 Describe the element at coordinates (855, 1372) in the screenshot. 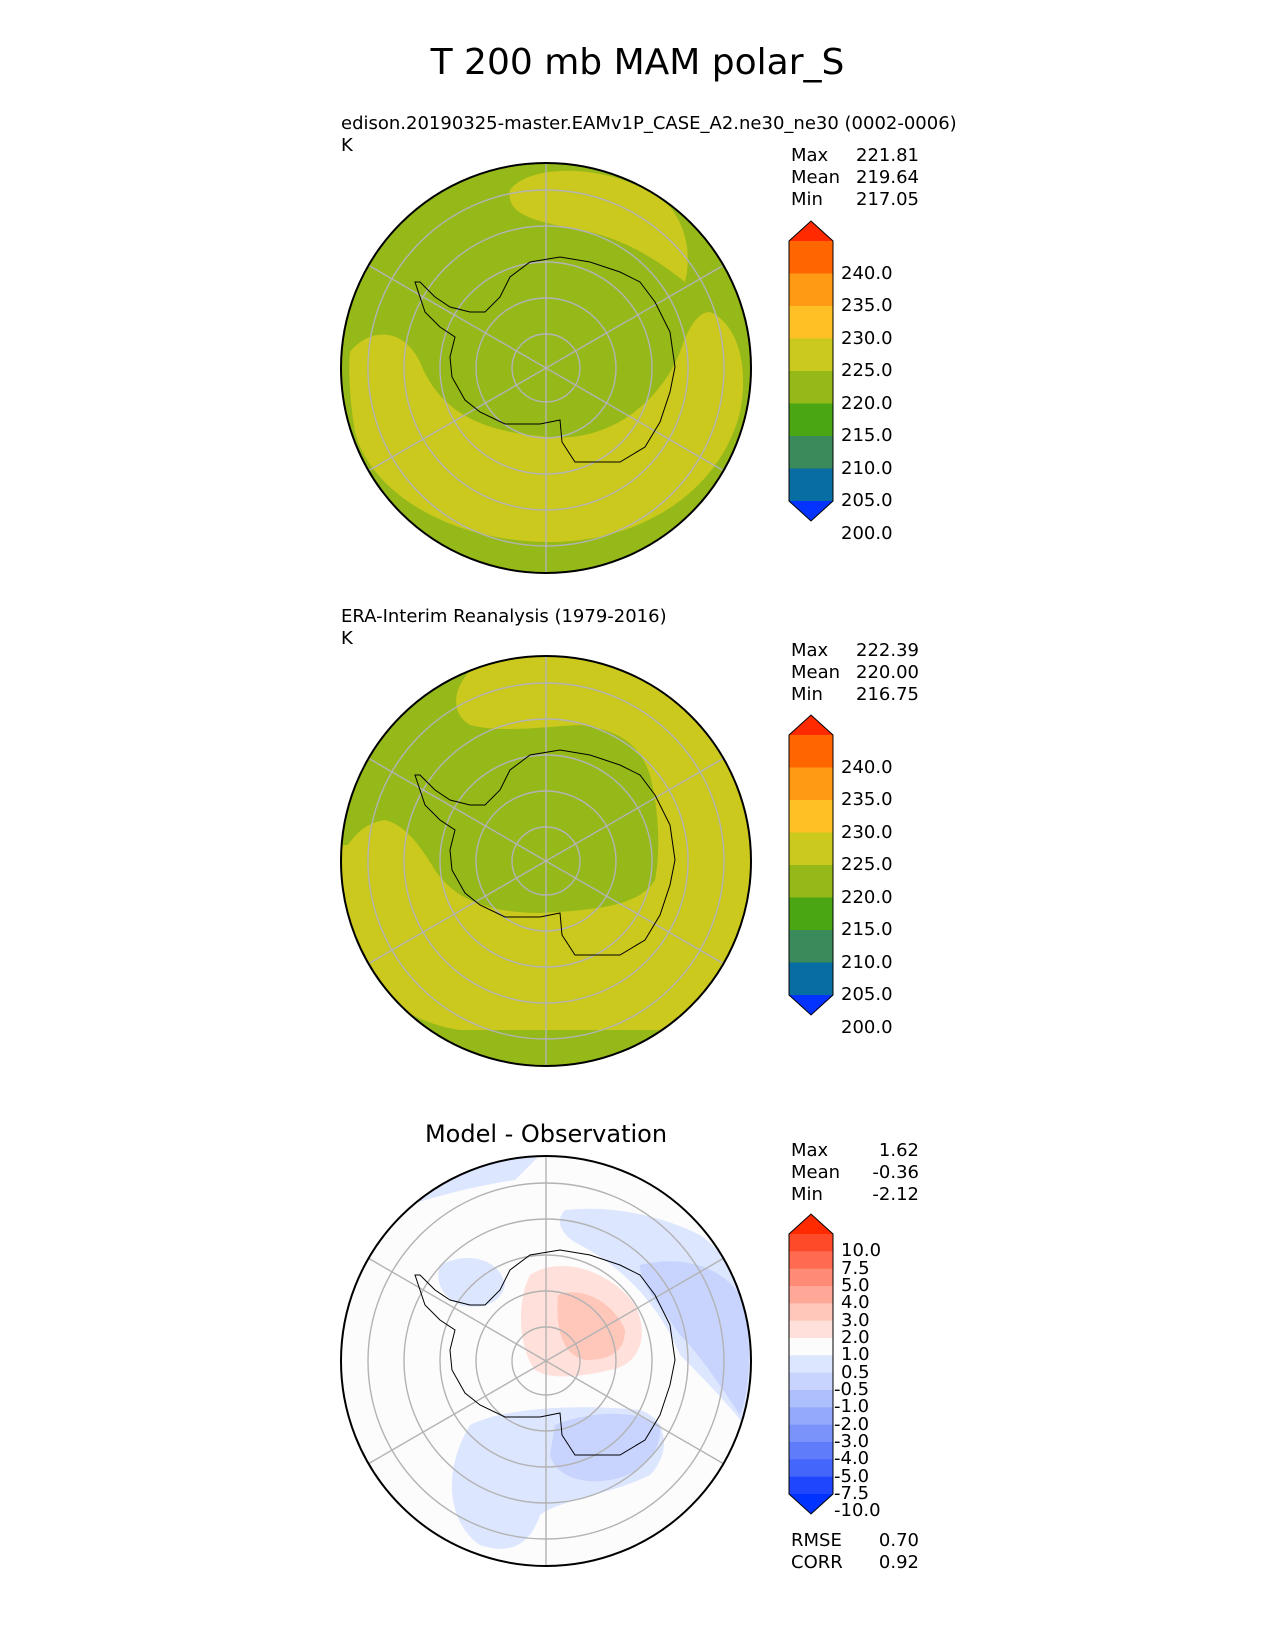

I see `colorbar-tick-label: 0.5` at that location.